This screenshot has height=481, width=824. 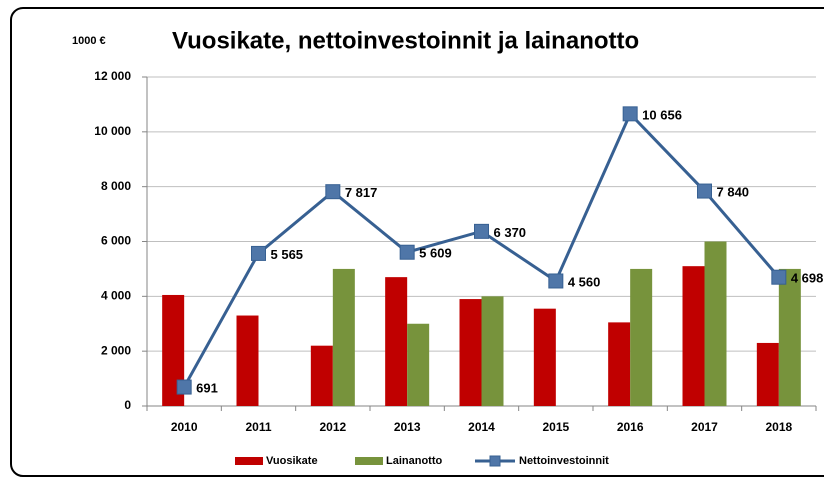 I want to click on data-label: 7 817, so click(x=361, y=192).